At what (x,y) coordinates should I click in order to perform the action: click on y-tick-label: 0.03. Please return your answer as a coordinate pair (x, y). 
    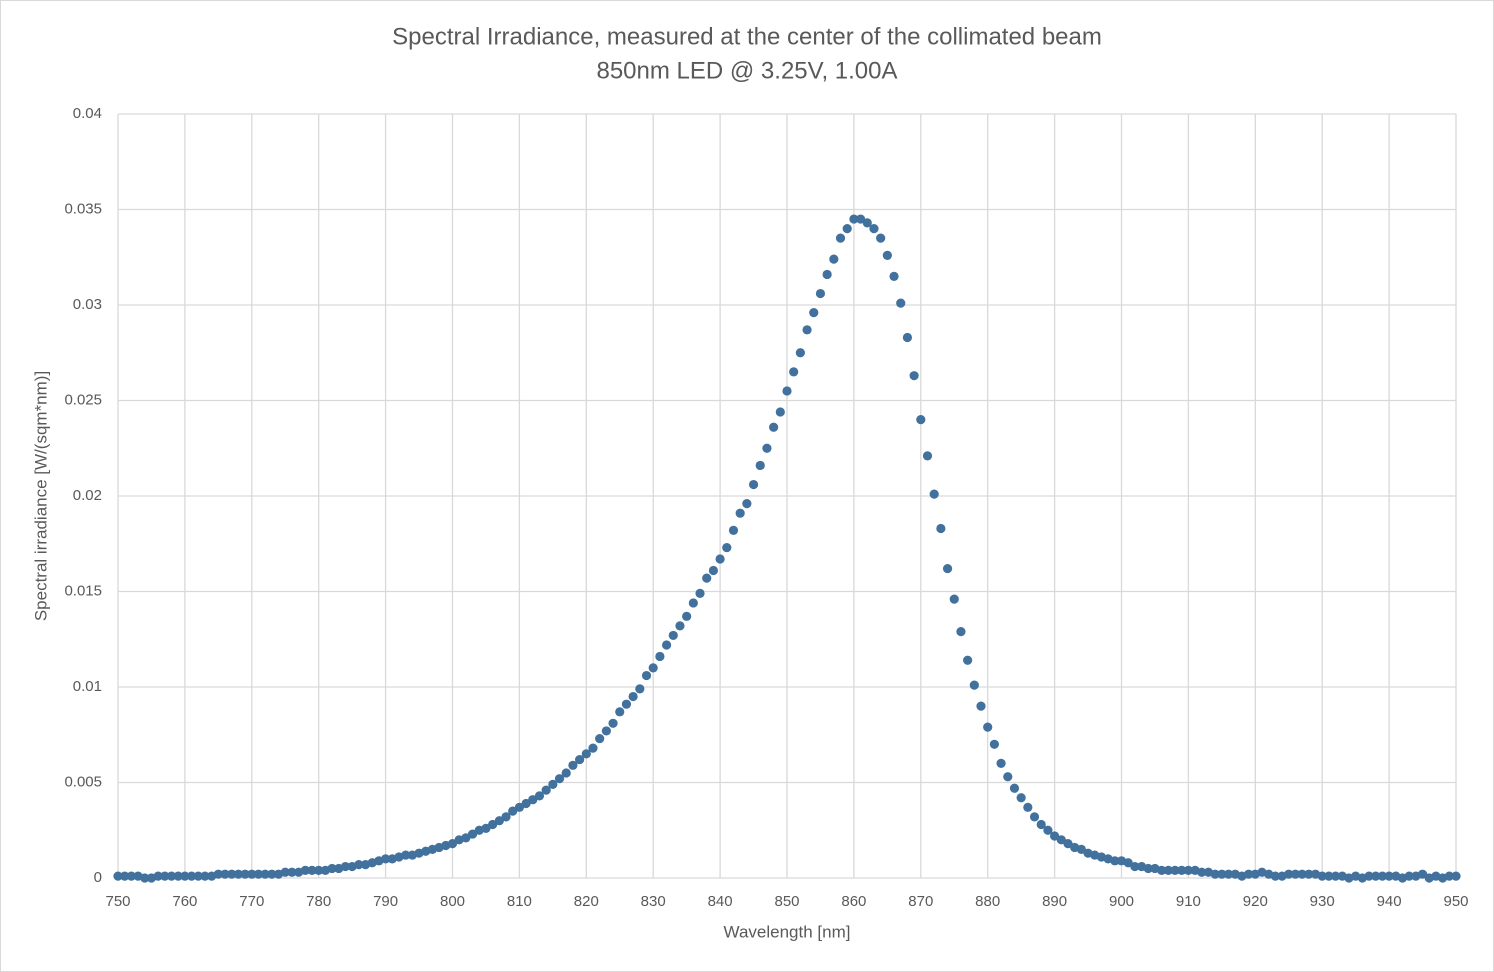
    Looking at the image, I should click on (87, 304).